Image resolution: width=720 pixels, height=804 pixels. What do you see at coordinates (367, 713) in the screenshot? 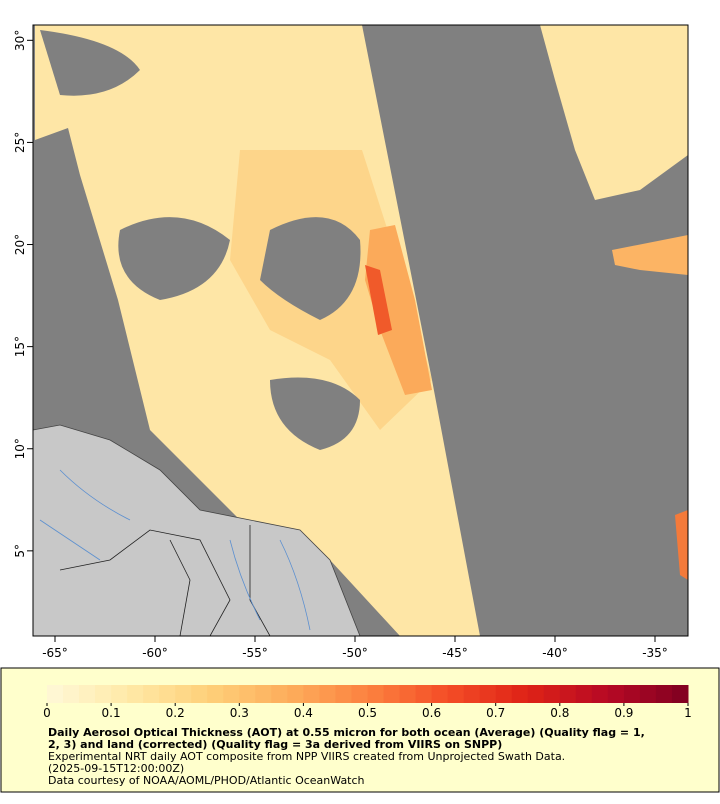
I see `colorbar-tick-label: 0.5` at bounding box center [367, 713].